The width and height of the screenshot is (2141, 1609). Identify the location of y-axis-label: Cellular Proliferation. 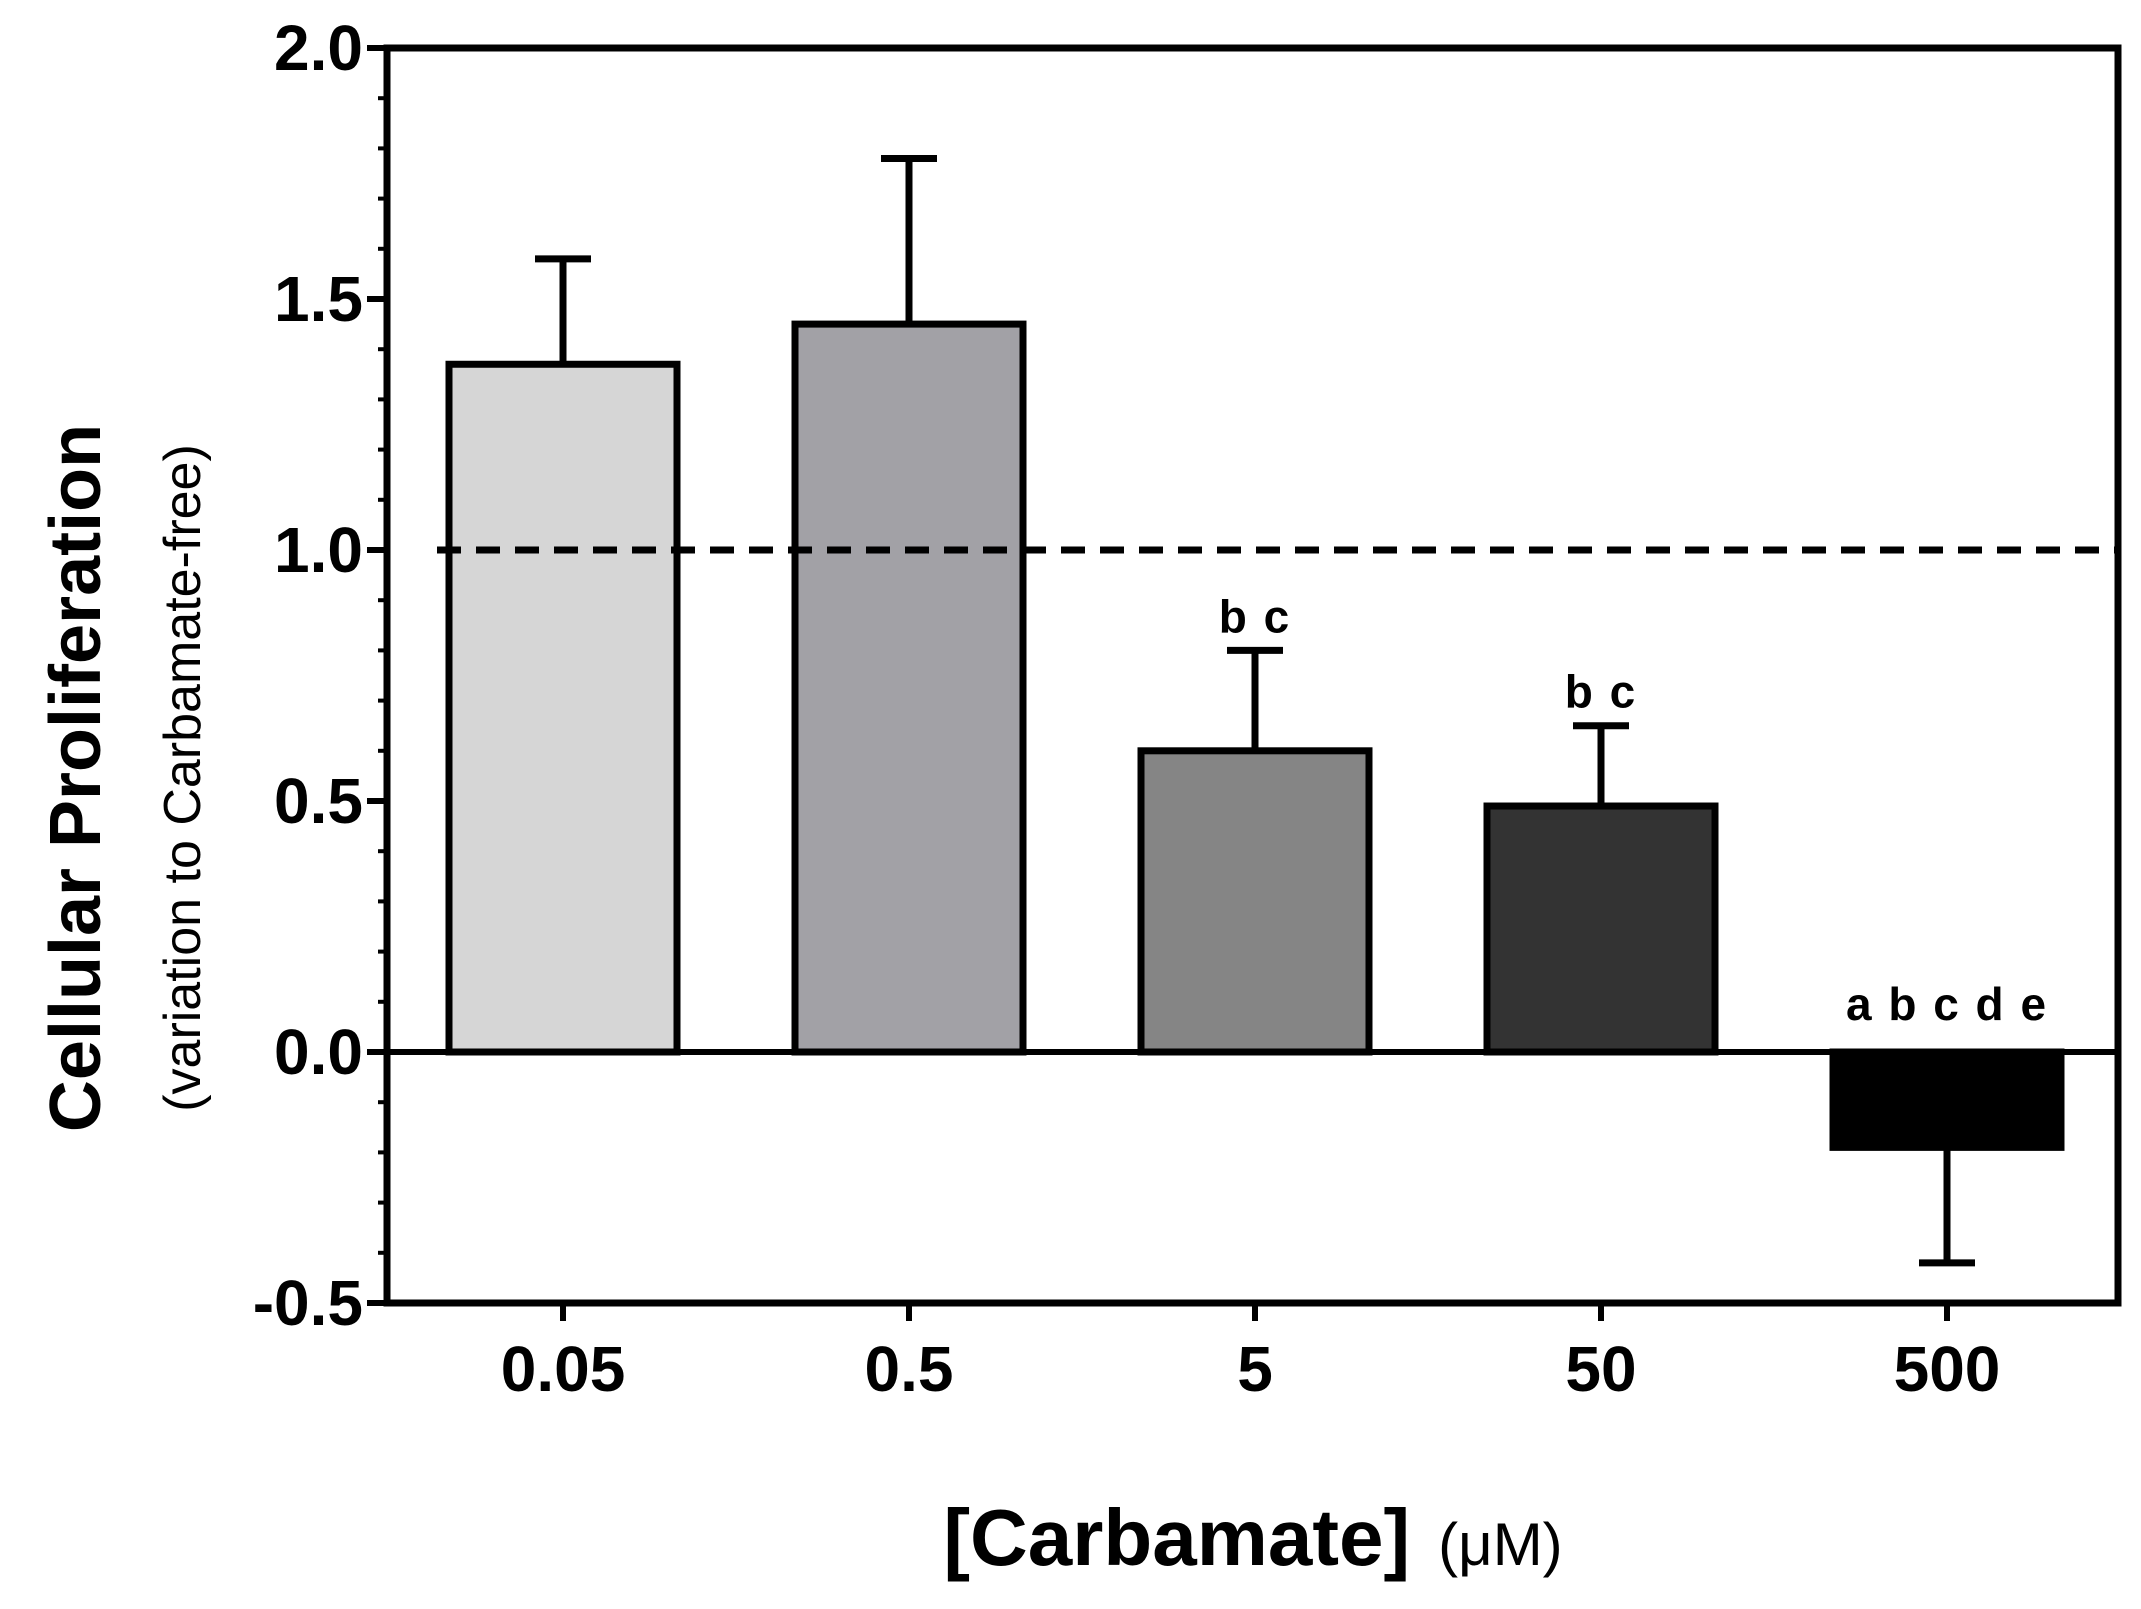
(76, 778).